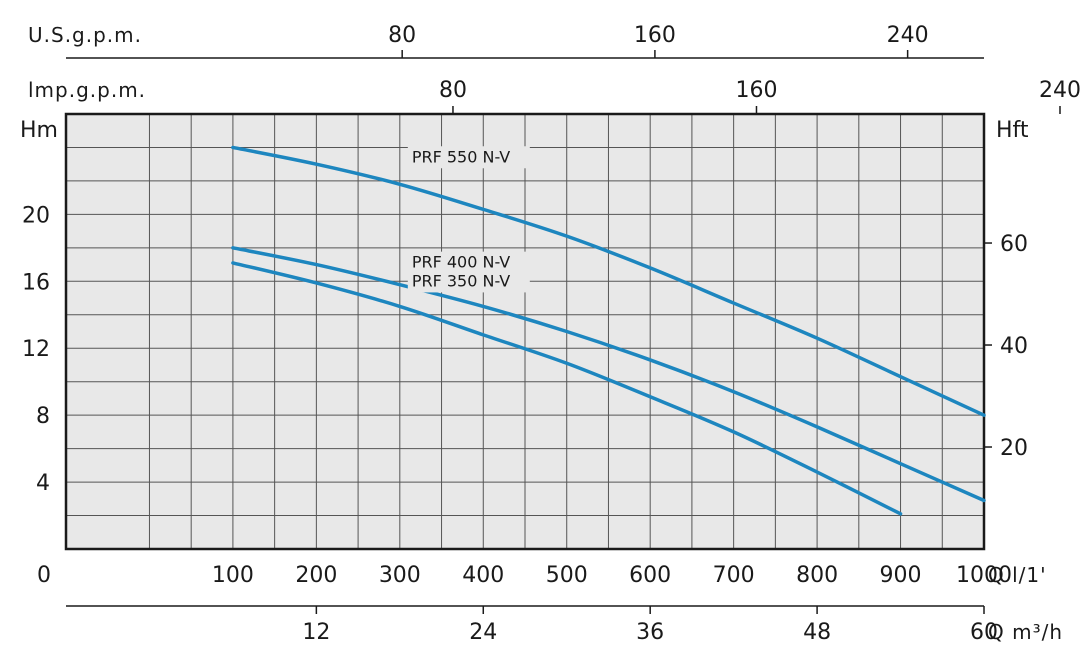  I want to click on usgpm-axis-label: U.S.g.p.m., so click(85, 35).